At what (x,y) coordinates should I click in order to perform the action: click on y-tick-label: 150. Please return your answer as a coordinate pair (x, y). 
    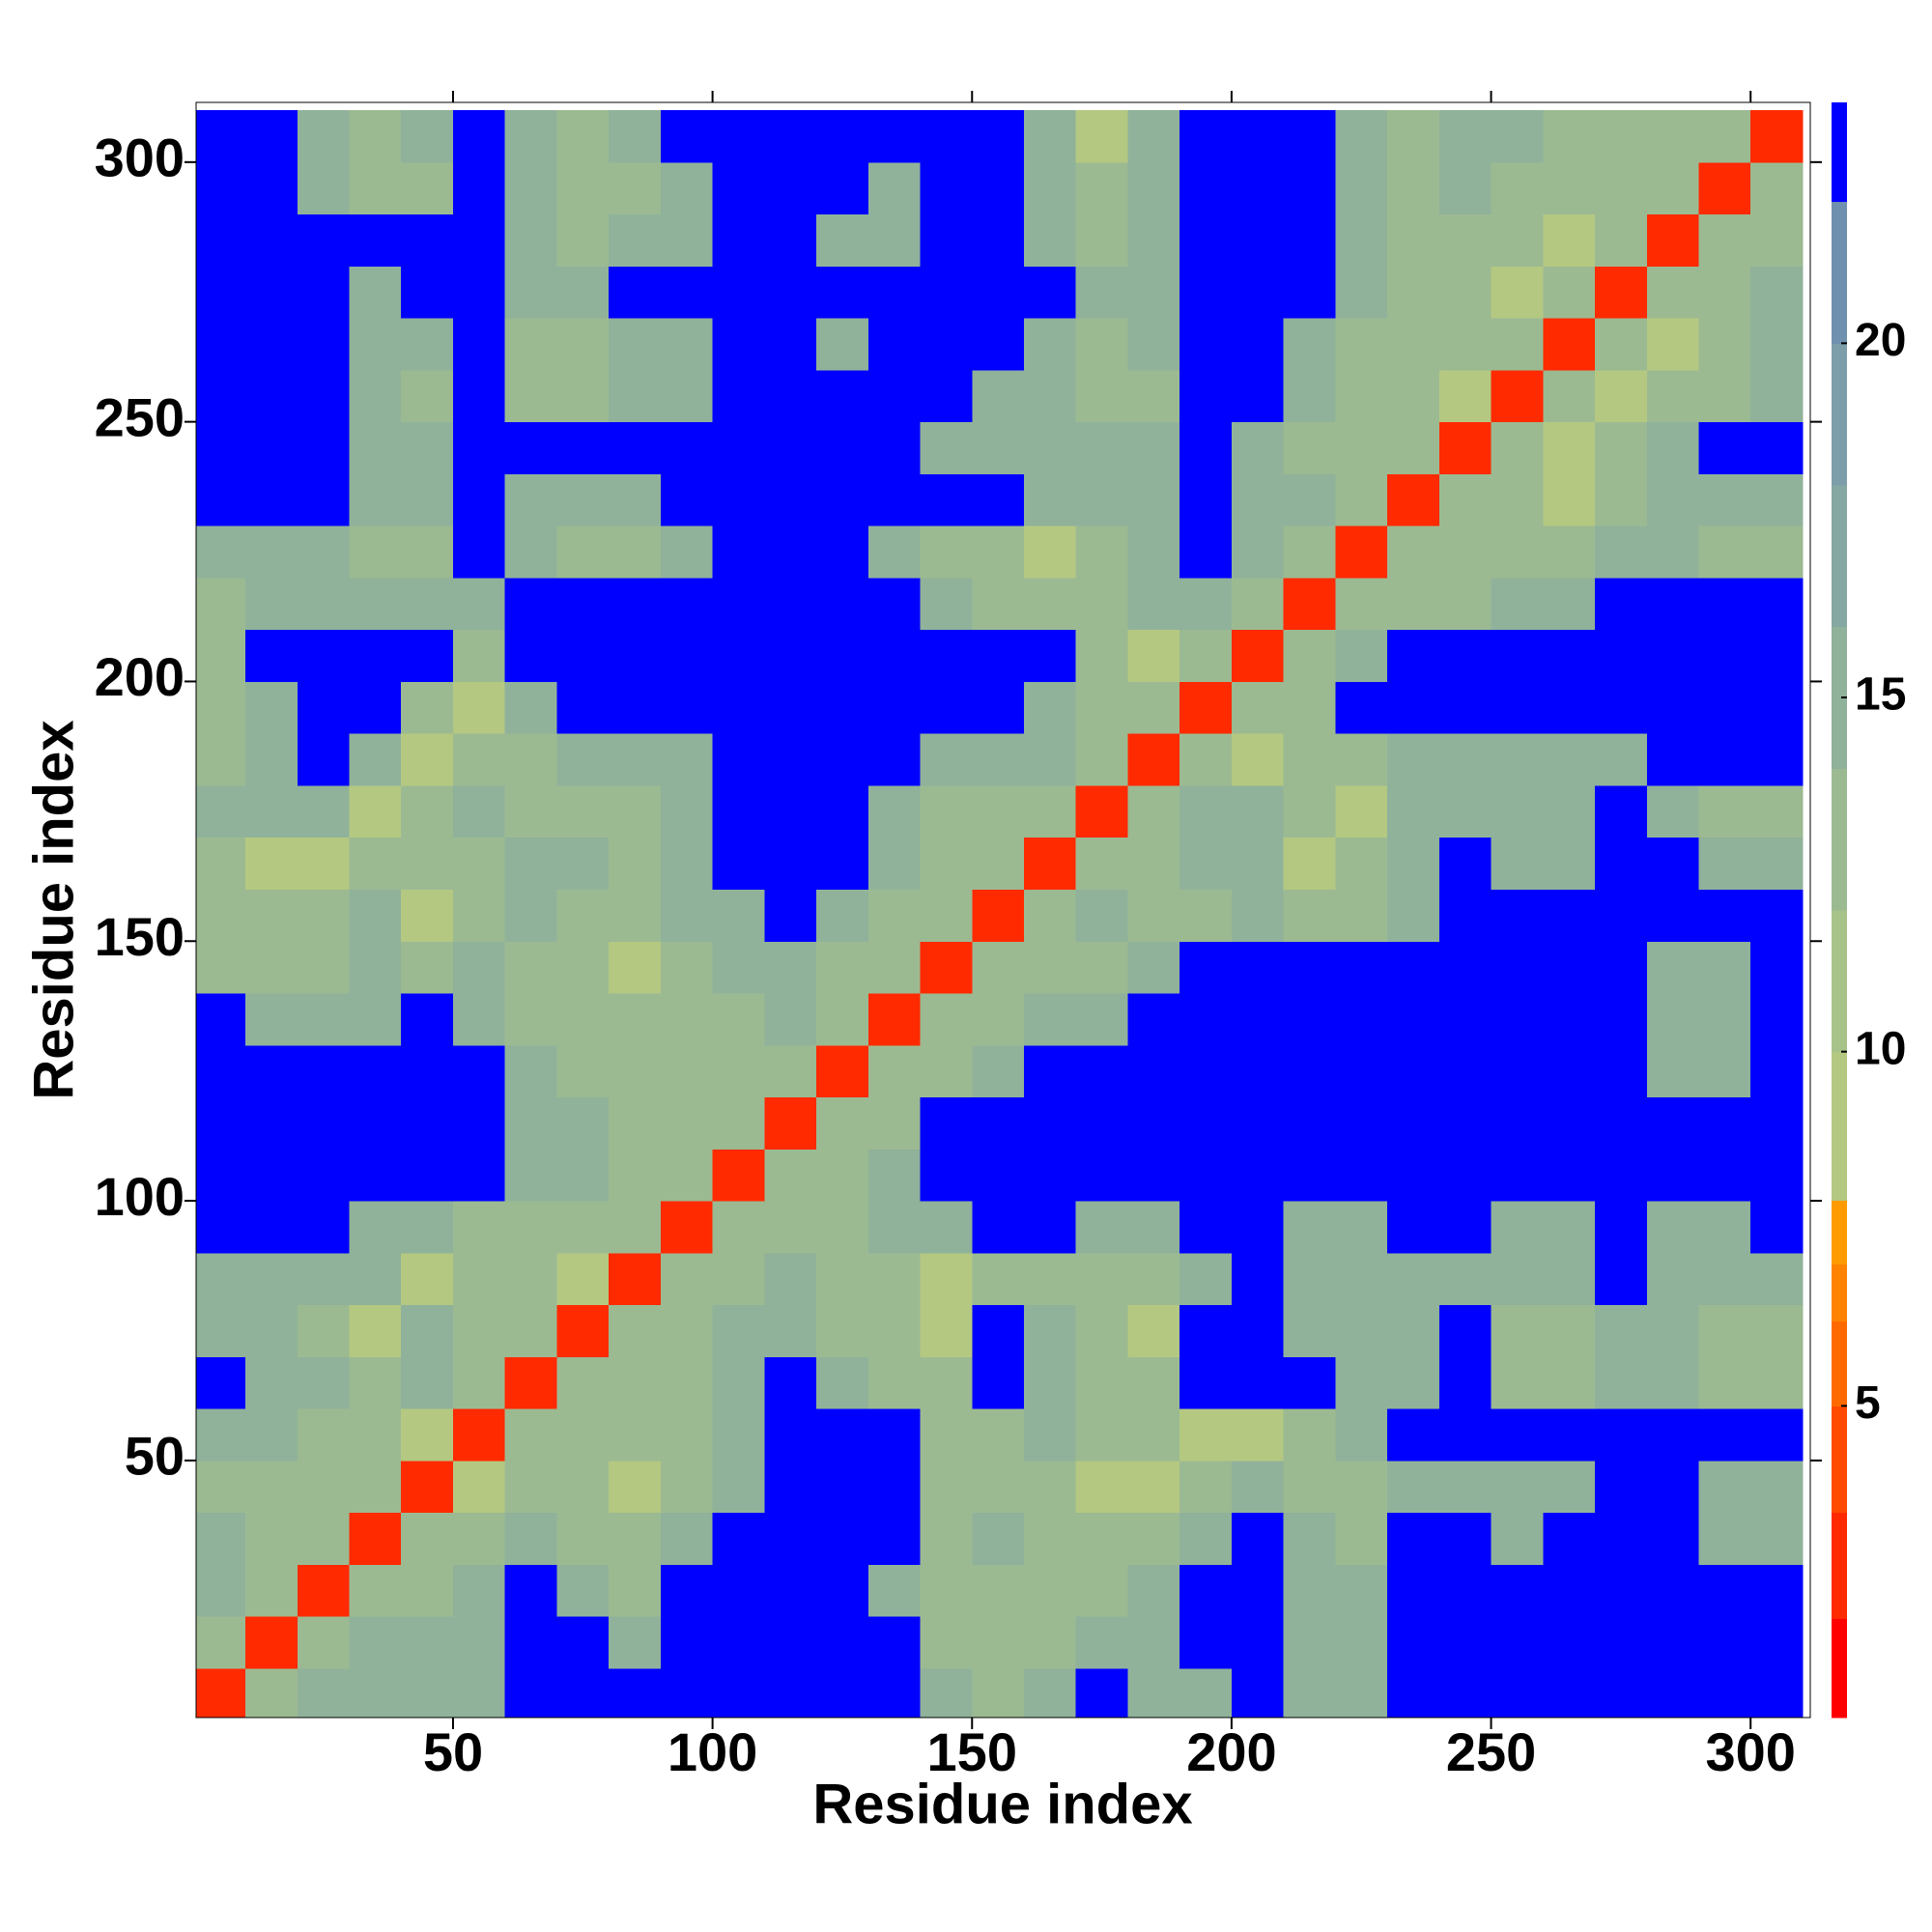
    Looking at the image, I should click on (140, 936).